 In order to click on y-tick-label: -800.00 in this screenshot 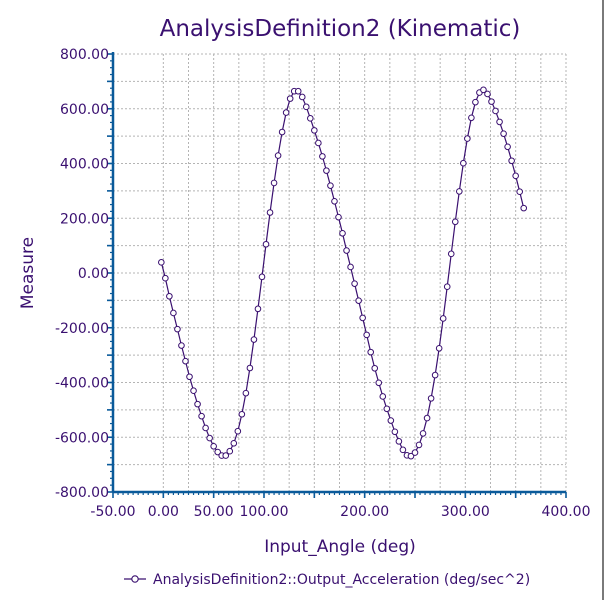, I will do `click(82, 493)`.